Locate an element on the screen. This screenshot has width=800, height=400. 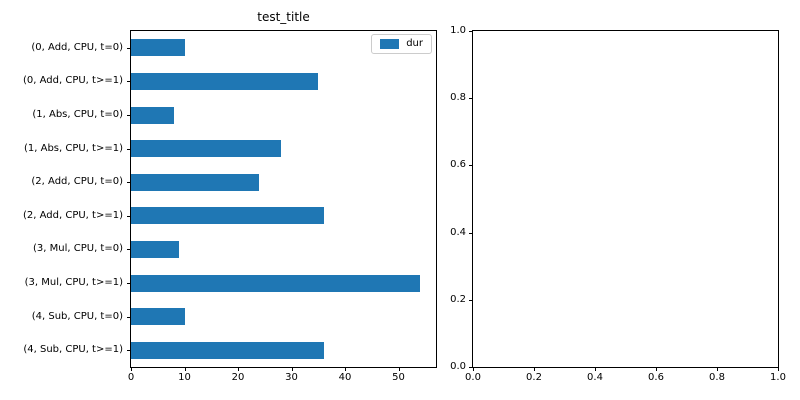
y-tick-label: 0.0 is located at coordinates (458, 366).